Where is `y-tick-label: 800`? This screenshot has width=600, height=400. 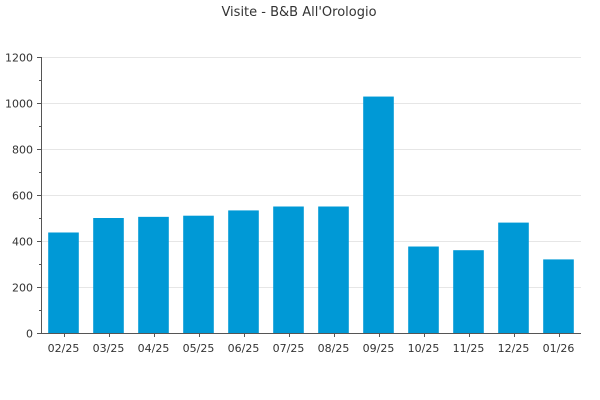 y-tick-label: 800 is located at coordinates (22, 150).